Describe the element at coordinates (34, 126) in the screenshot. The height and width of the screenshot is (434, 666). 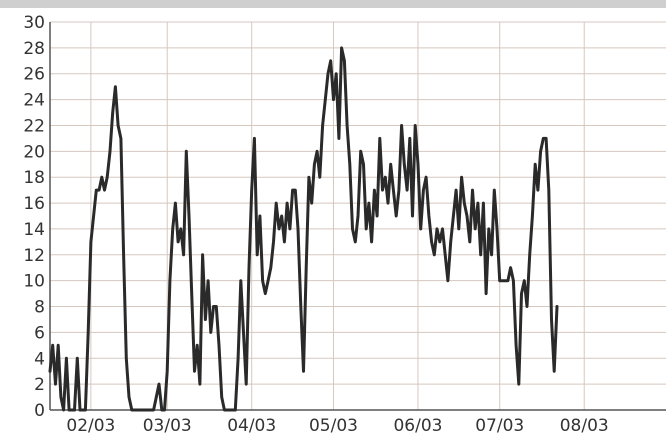
I see `y-tick-label: 22` at that location.